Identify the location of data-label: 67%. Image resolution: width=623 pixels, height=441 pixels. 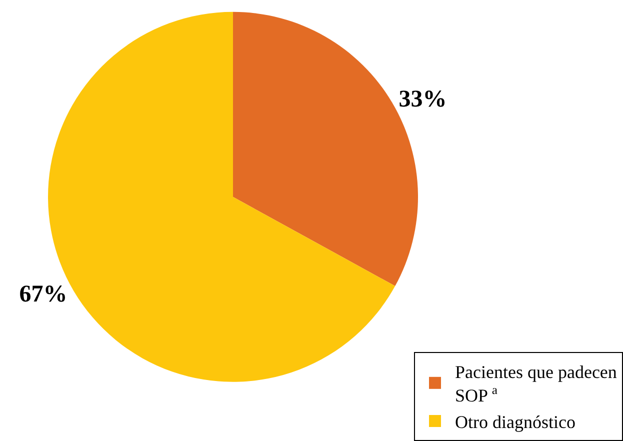
(43, 294).